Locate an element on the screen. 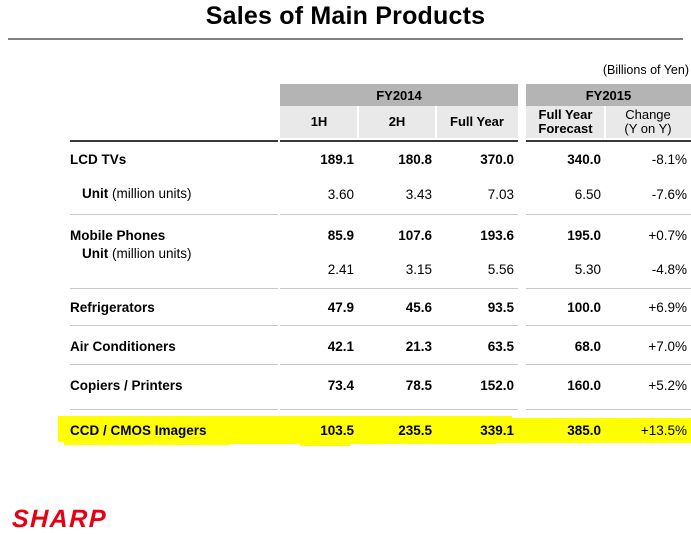 This screenshot has height=534, width=691. cell-ccd-cmos-imagers-forecast: 385.0 is located at coordinates (584, 430).